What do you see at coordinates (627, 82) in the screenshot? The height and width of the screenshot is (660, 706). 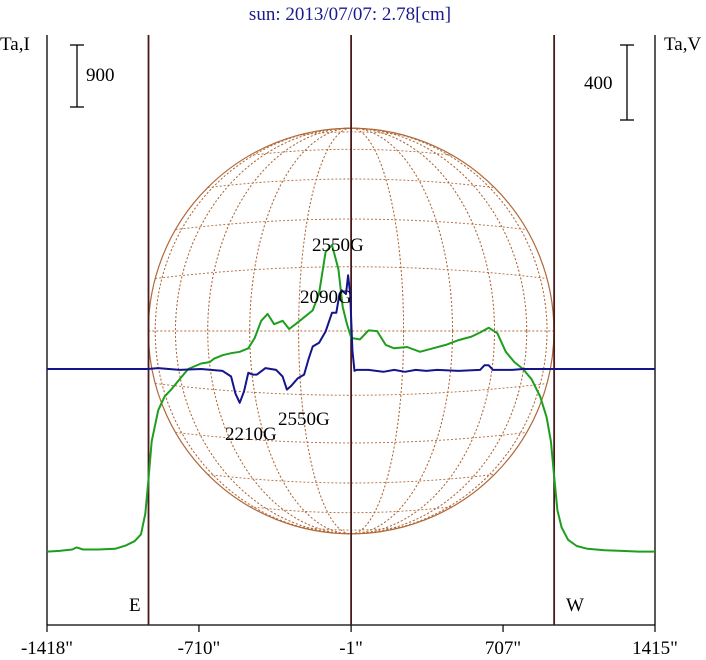 I see `right-scale-bar` at bounding box center [627, 82].